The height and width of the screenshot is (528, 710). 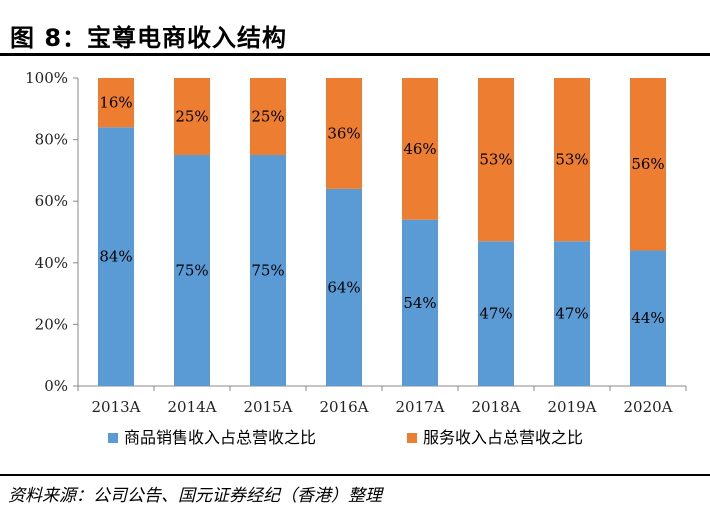 What do you see at coordinates (267, 407) in the screenshot?
I see `x-tick-label: 2015A` at bounding box center [267, 407].